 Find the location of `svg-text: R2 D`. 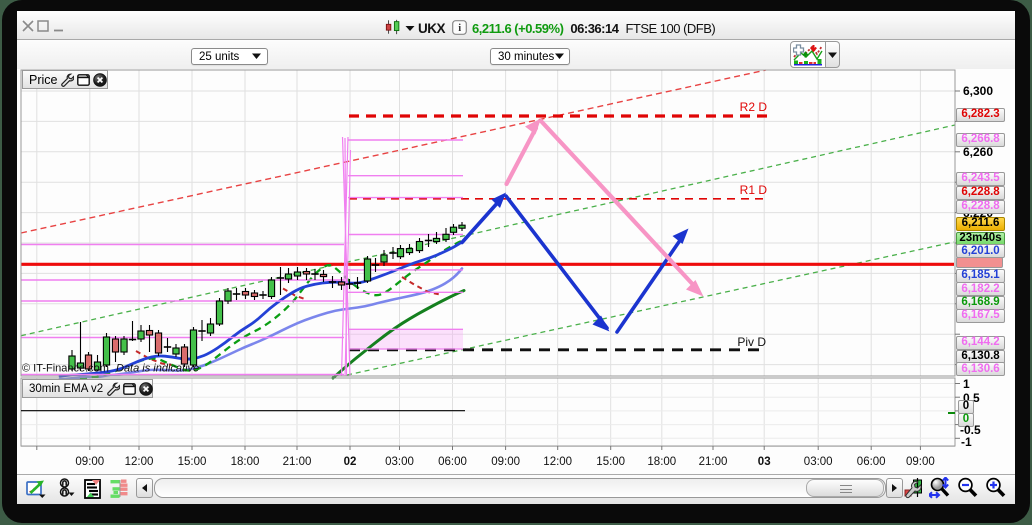

svg-text: R2 D is located at coordinates (754, 107).